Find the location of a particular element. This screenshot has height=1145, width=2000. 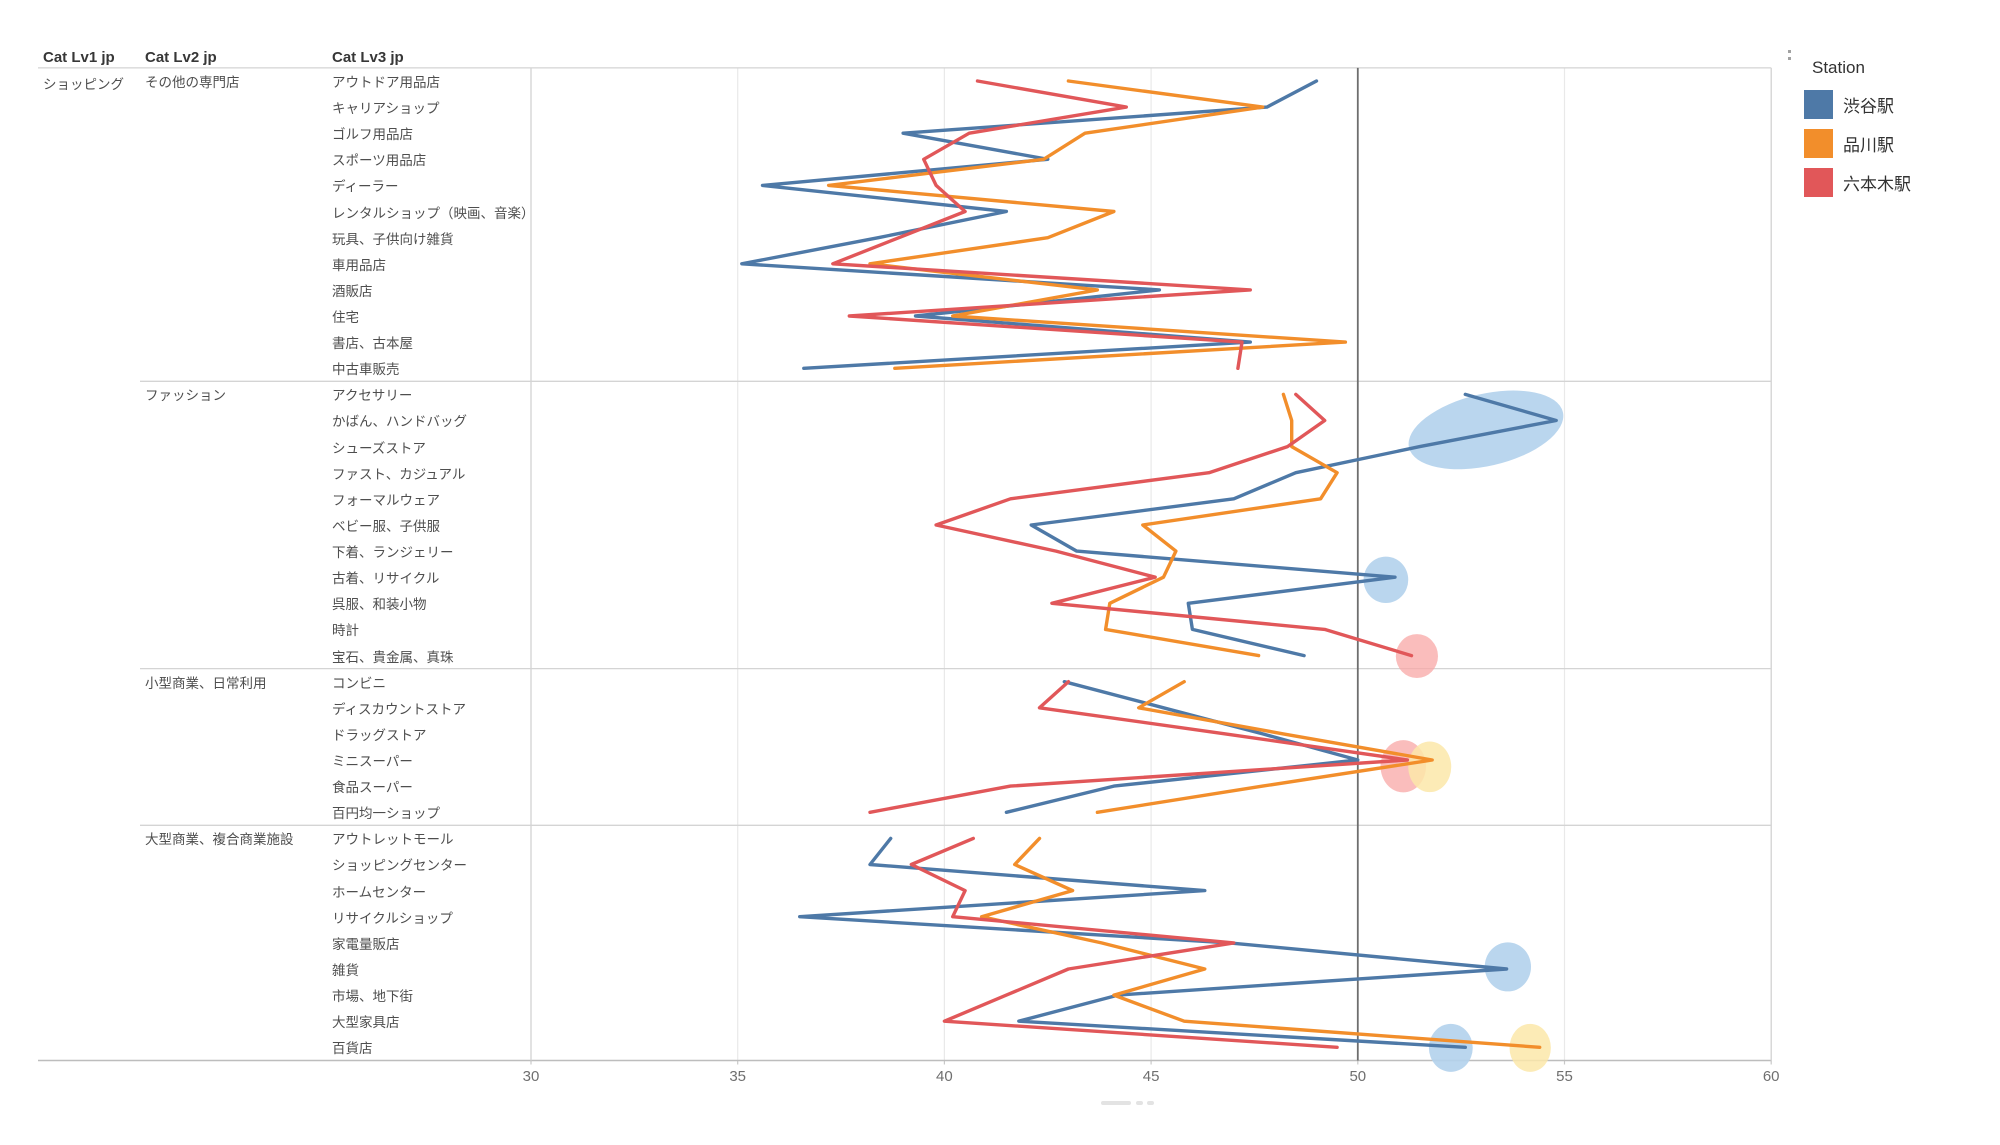

series-line-品川駅-pane3 is located at coordinates (1260, 943).